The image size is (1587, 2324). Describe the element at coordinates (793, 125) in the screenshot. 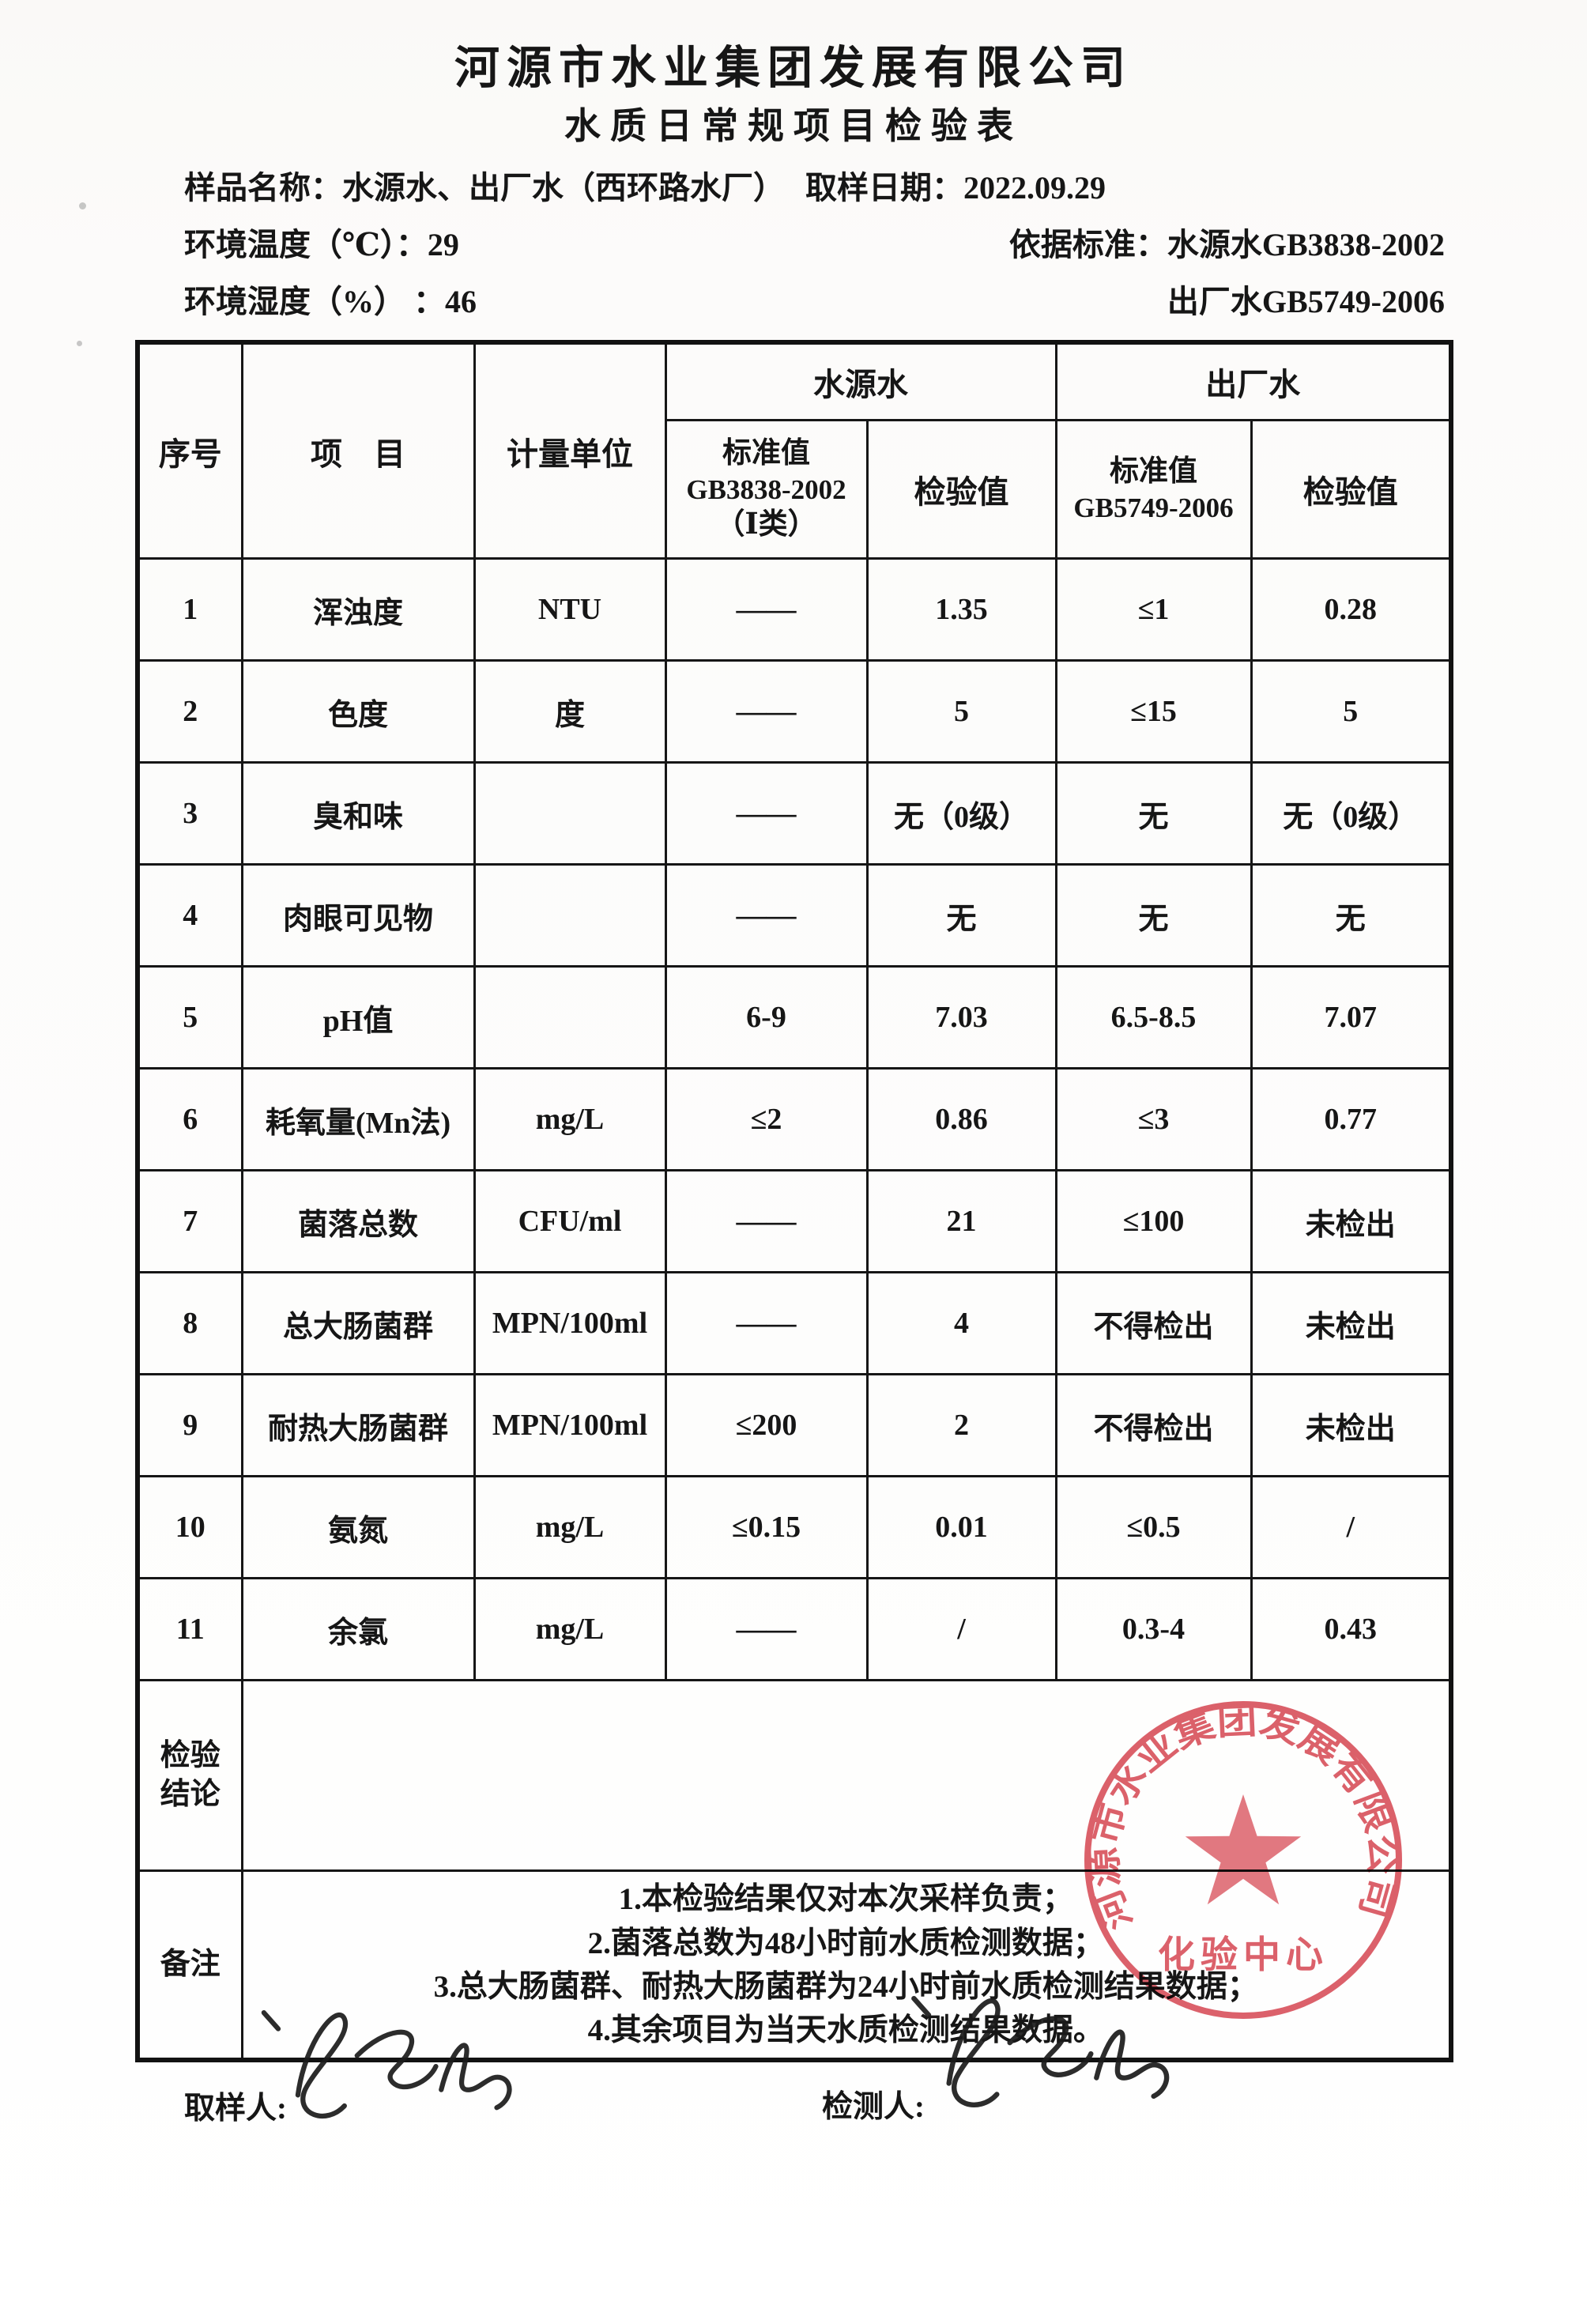

I see `doc-title: 水质日常规项目检验表` at that location.